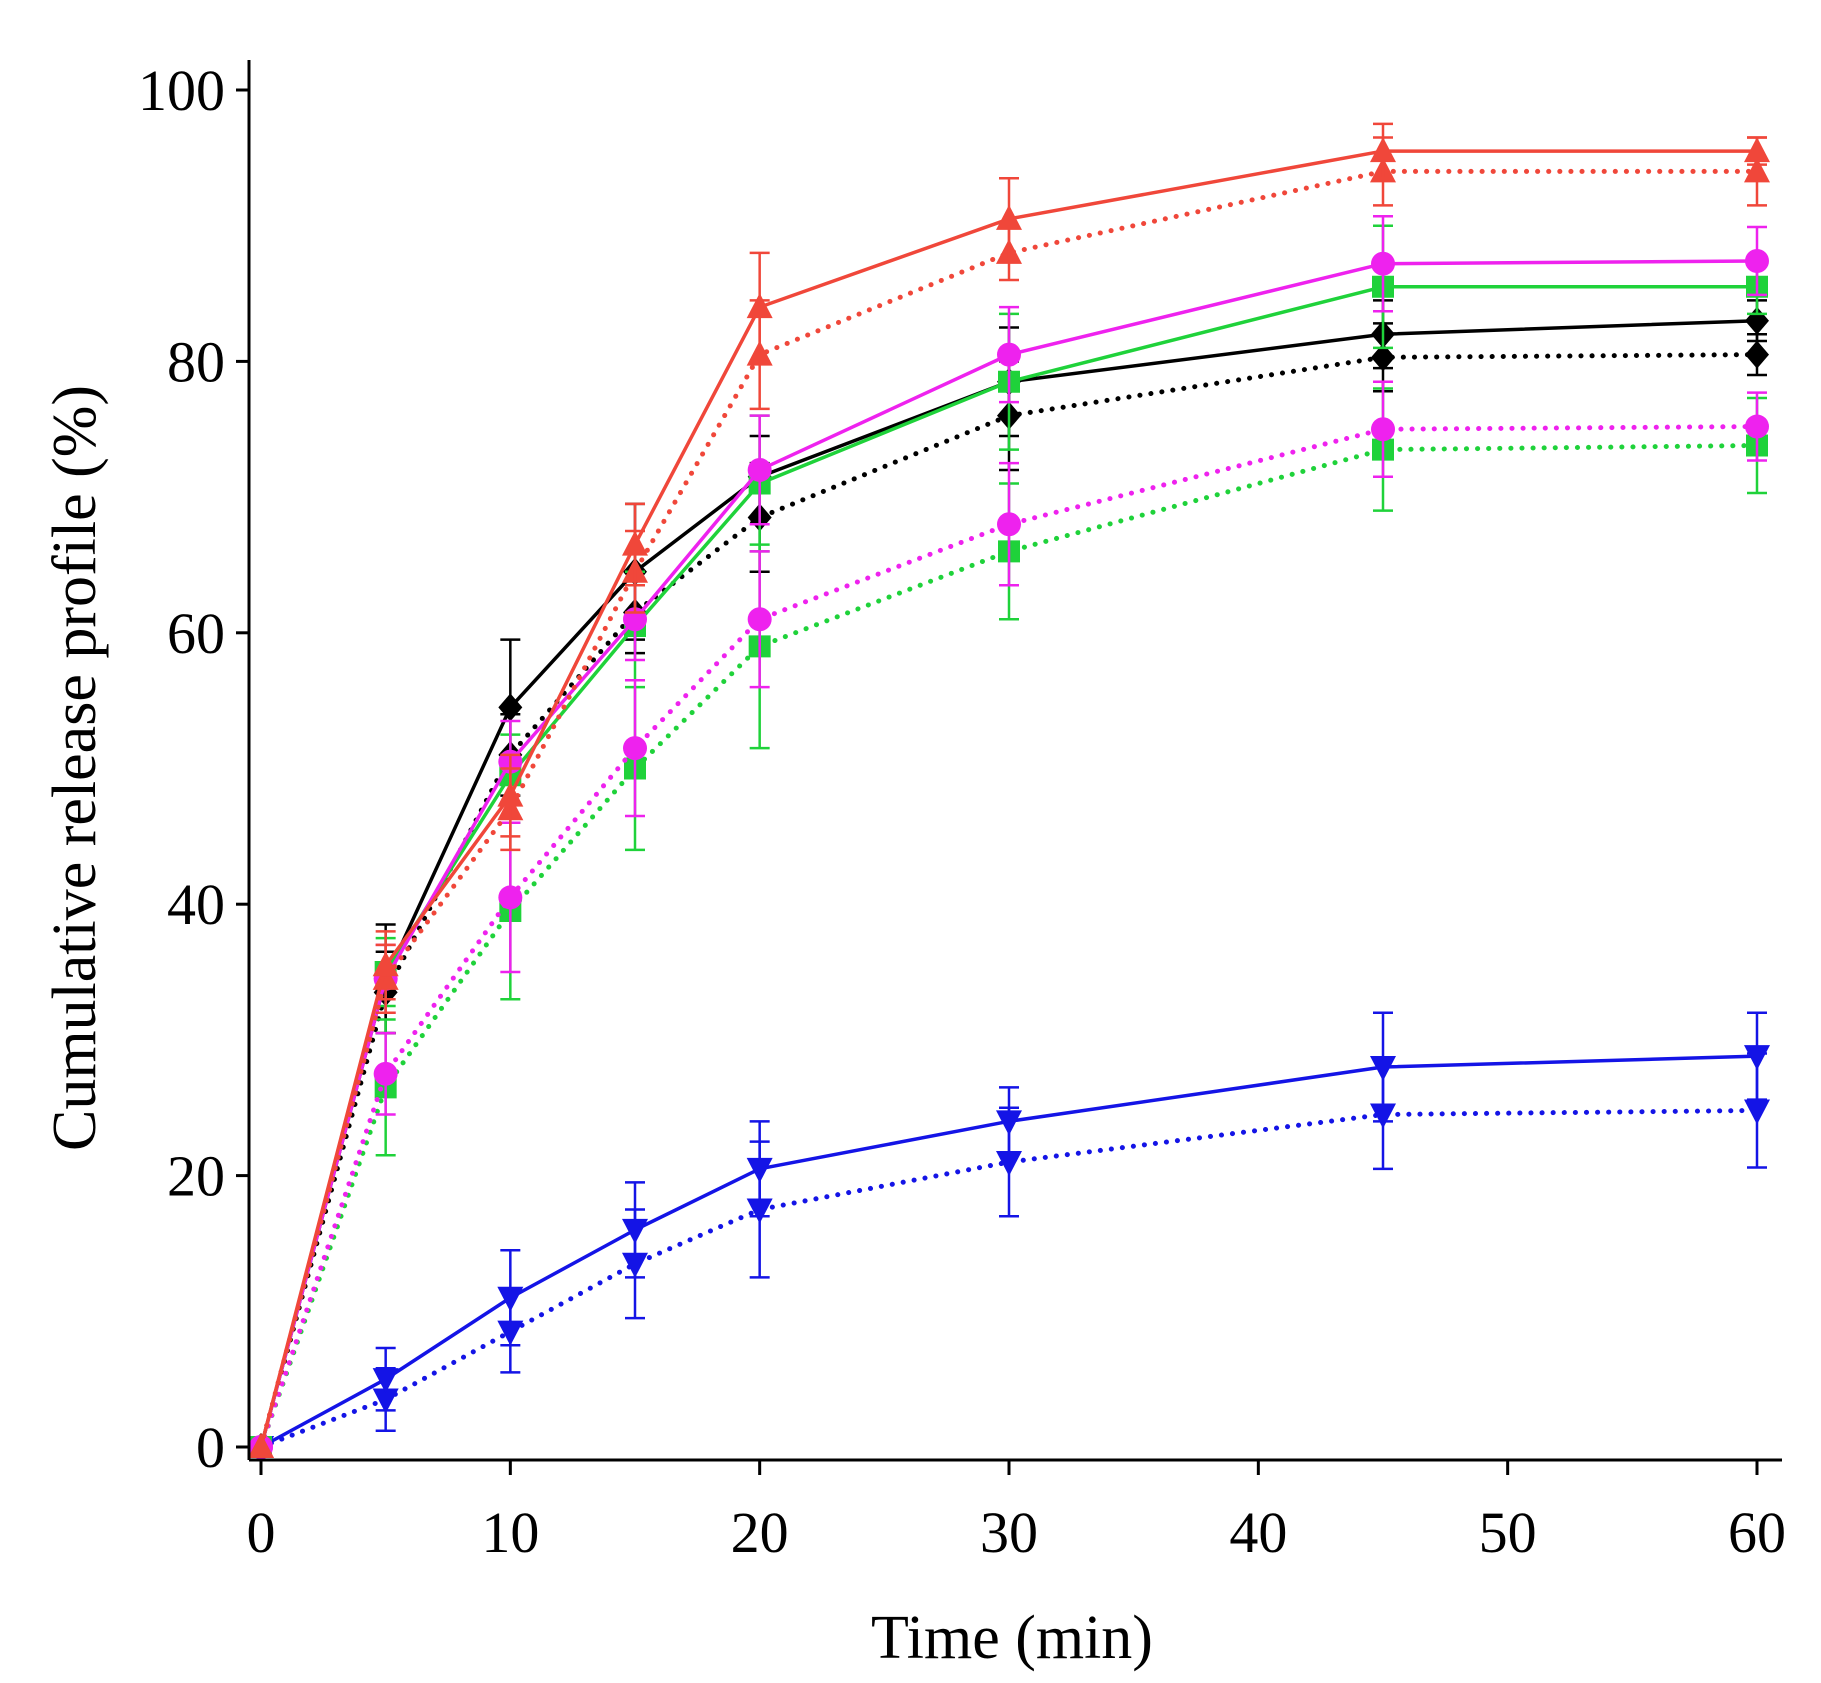 This screenshot has height=1683, width=1821. Describe the element at coordinates (181, 90) in the screenshot. I see `y-tick-label-100: 100` at that location.